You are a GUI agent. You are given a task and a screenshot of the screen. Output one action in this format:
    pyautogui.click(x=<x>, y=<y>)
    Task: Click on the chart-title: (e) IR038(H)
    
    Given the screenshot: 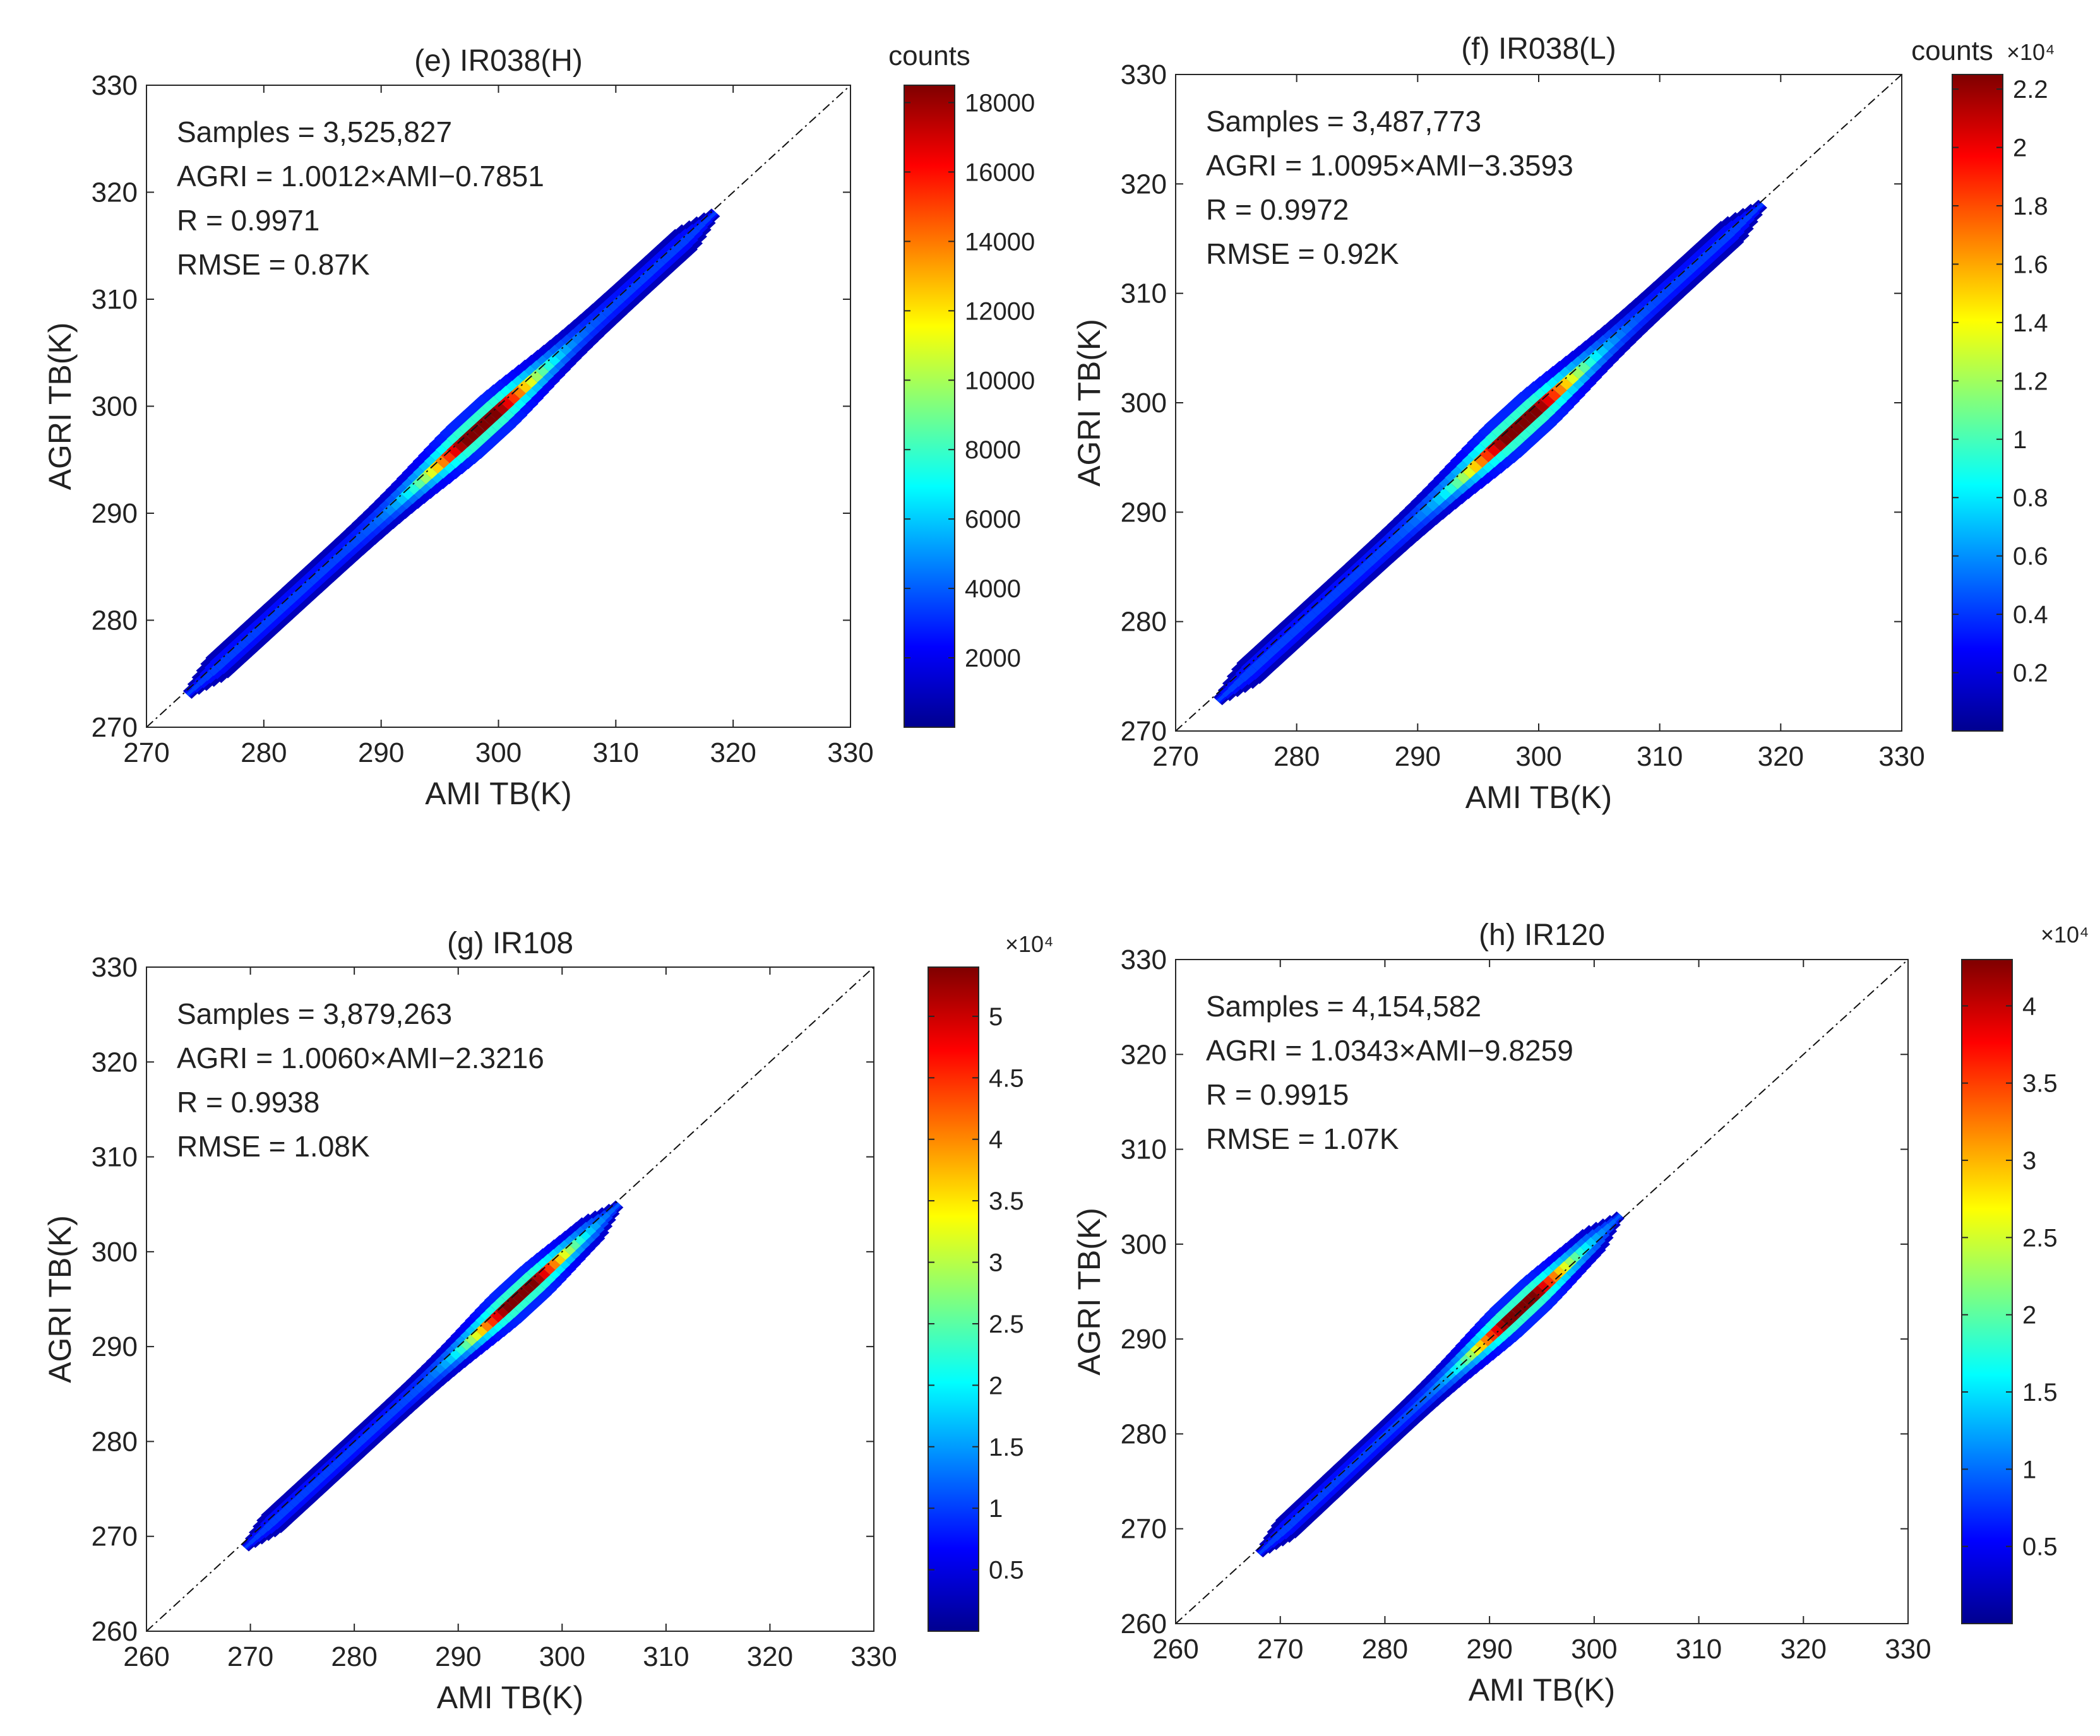 What is the action you would take?
    pyautogui.click(x=498, y=61)
    